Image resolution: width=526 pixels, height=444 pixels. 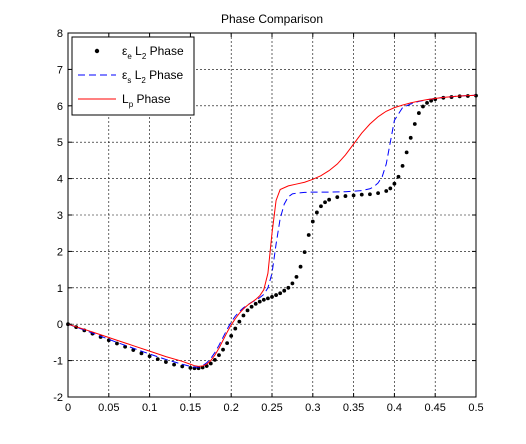 I want to click on x-tick-label: 0.15, so click(x=190, y=408).